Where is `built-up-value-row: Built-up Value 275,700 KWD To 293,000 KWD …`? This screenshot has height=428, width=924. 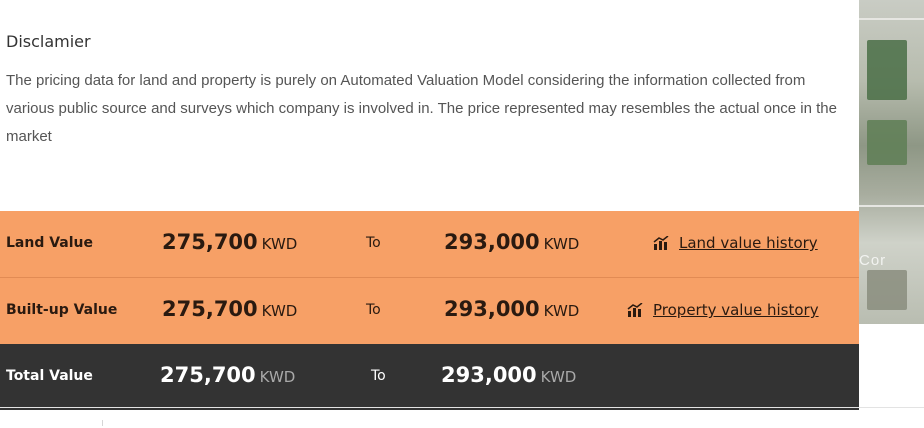 built-up-value-row: Built-up Value 275,700 KWD To 293,000 KWD … is located at coordinates (429, 311).